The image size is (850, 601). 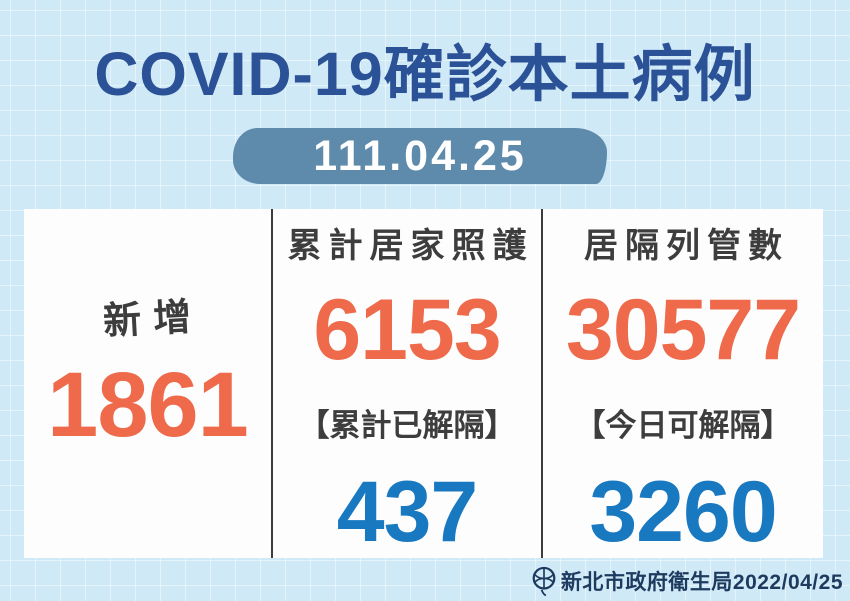 I want to click on date-badge-text: 111.04.25, so click(x=420, y=155).